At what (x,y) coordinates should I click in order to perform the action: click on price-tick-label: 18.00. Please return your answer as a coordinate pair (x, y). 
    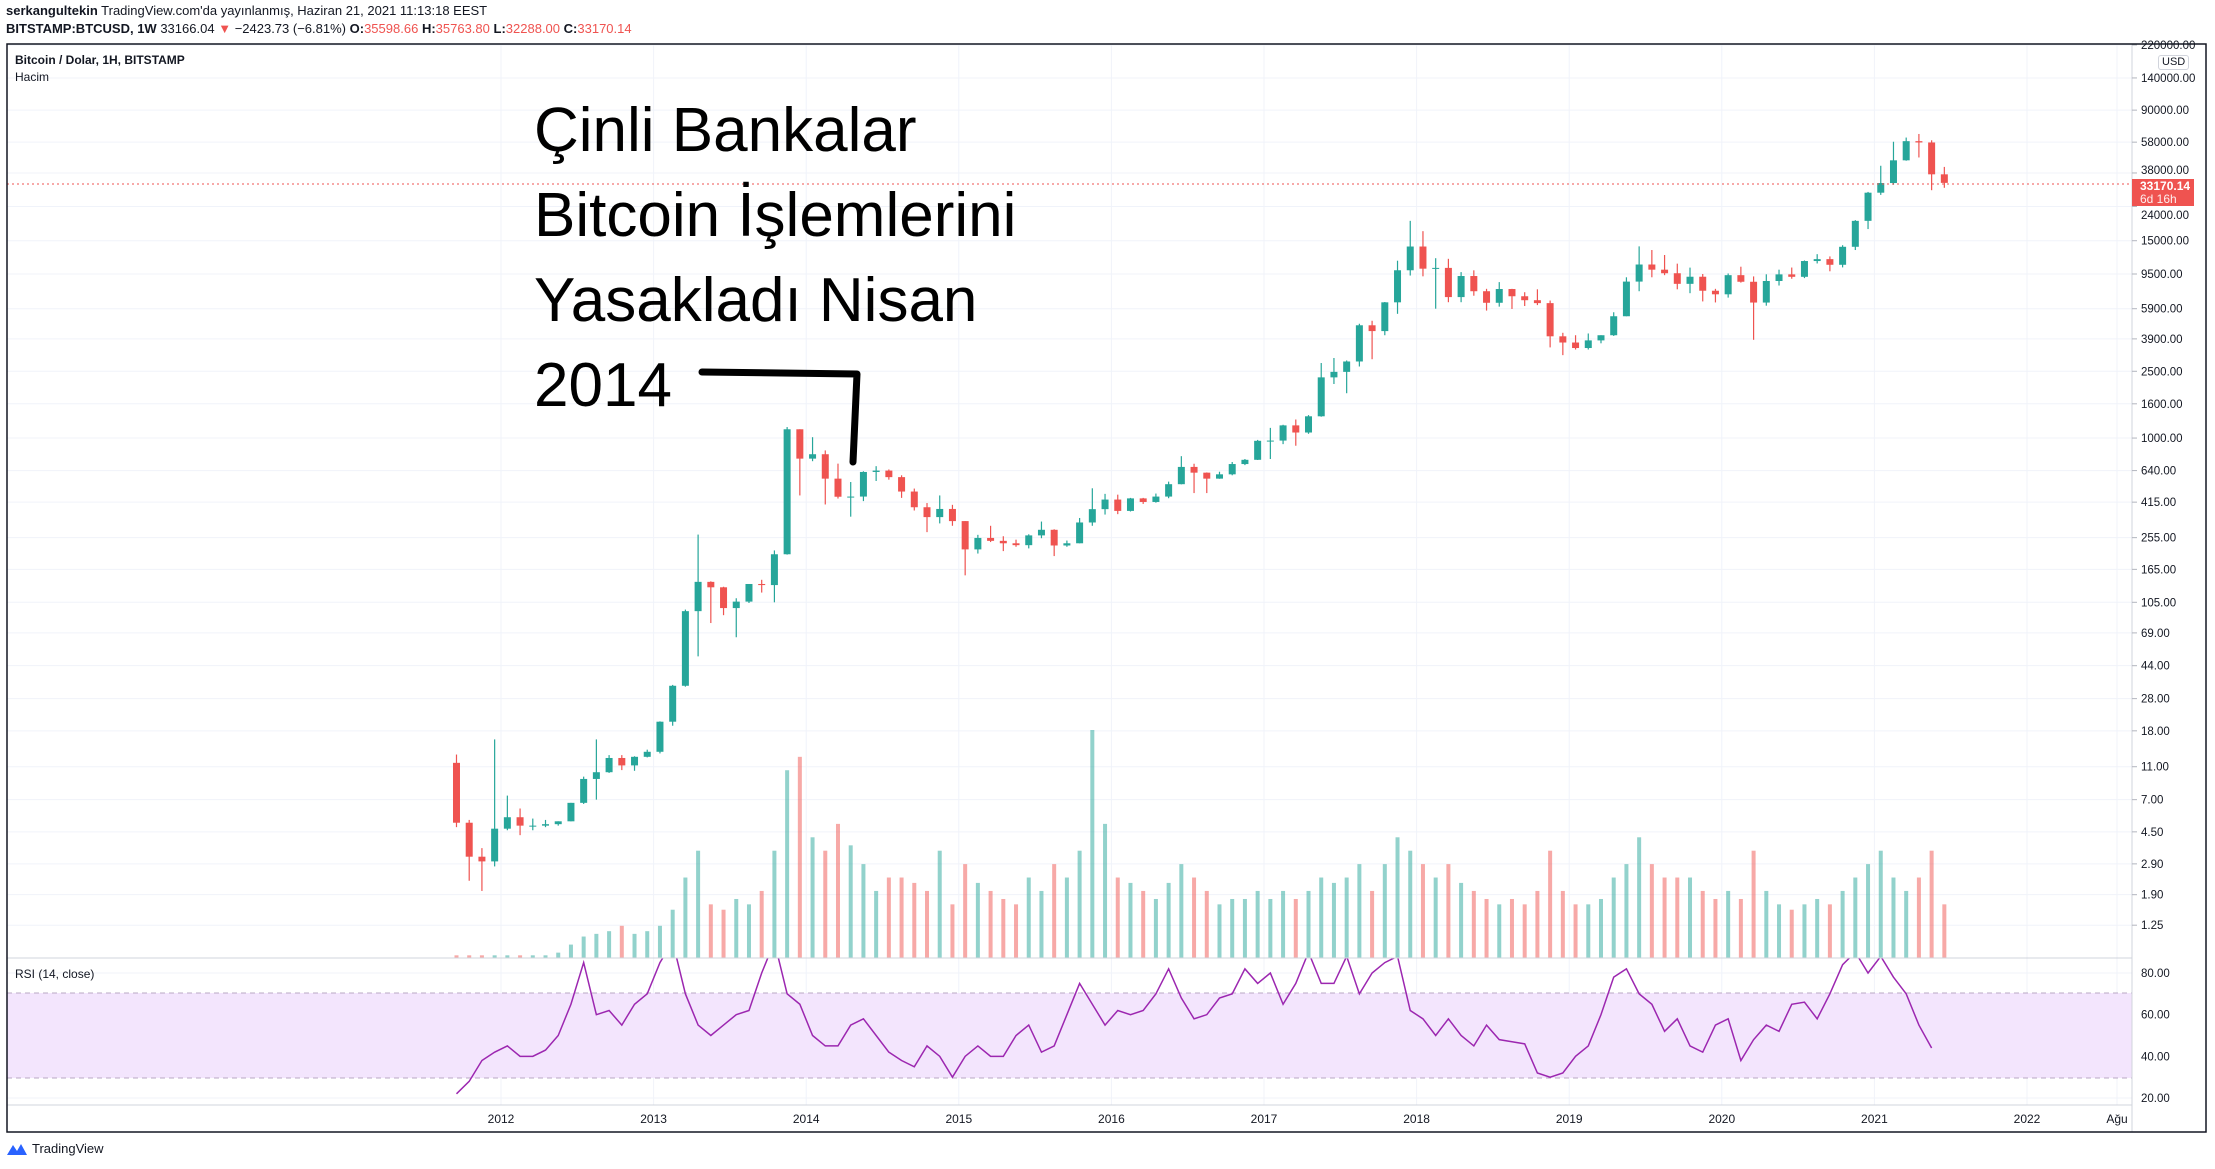
    Looking at the image, I should click on (2155, 732).